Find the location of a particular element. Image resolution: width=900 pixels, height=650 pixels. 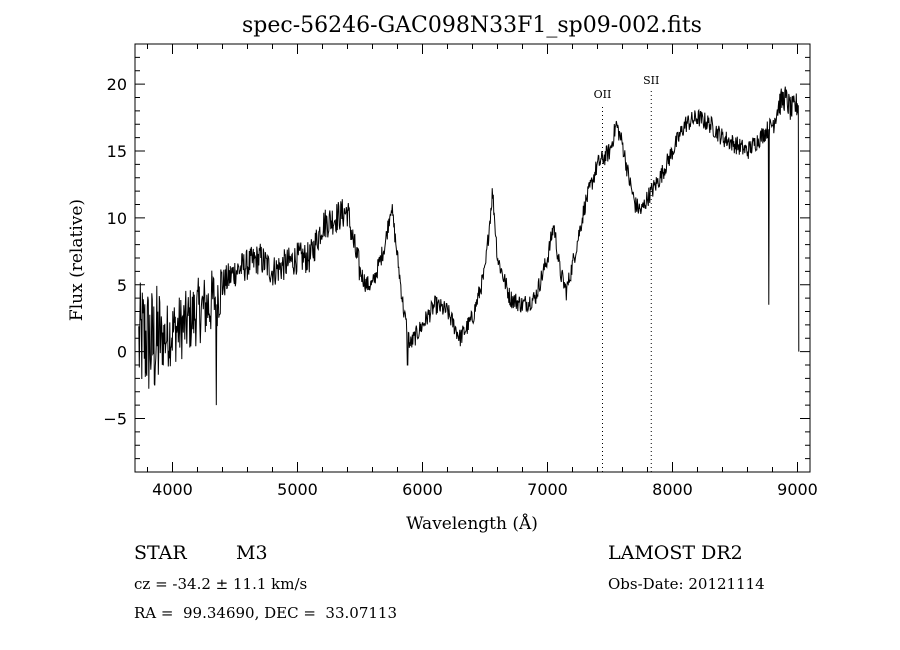

x-tick-label: 5000 is located at coordinates (297, 489).